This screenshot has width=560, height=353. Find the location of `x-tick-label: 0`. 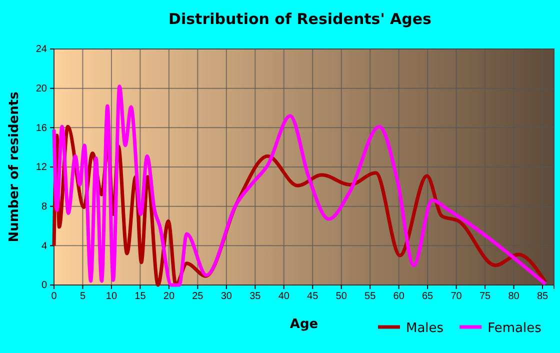

x-tick-label: 0 is located at coordinates (54, 296).